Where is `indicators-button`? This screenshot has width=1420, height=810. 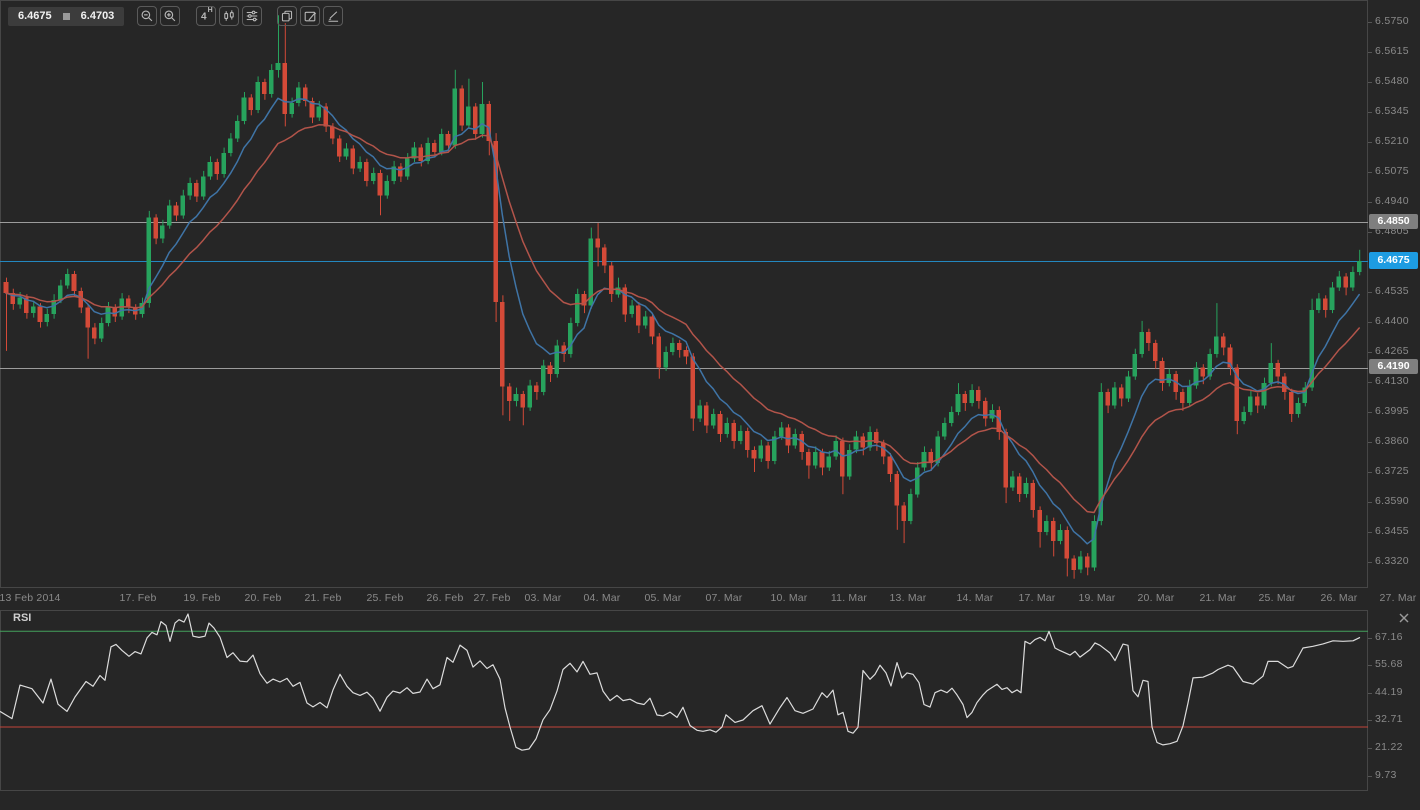 indicators-button is located at coordinates (252, 16).